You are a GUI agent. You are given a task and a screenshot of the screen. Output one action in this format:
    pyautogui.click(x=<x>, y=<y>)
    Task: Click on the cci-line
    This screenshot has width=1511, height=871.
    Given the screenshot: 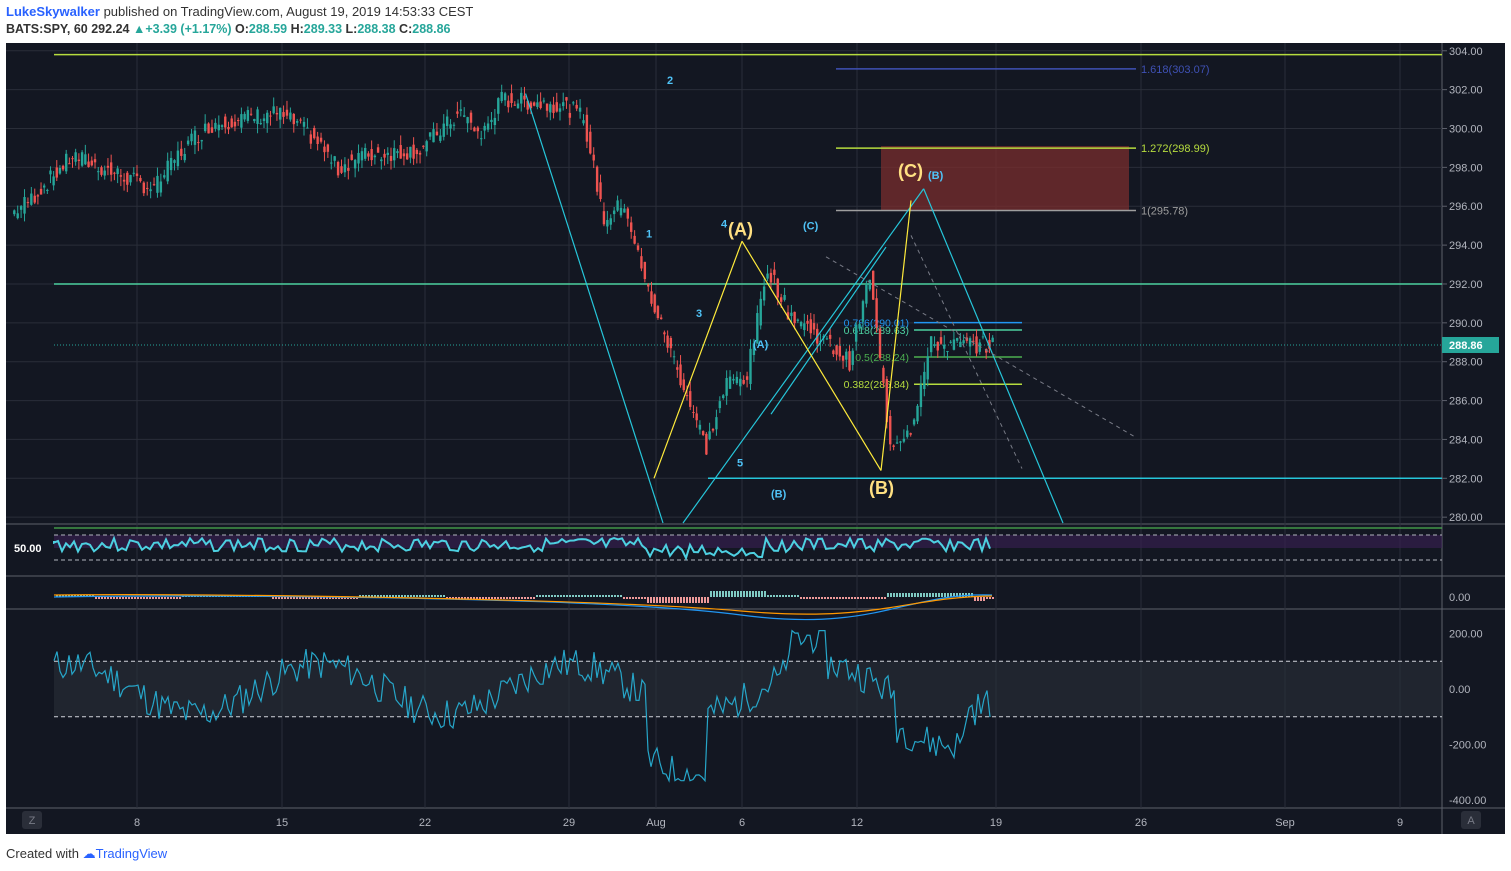 What is the action you would take?
    pyautogui.click(x=522, y=706)
    